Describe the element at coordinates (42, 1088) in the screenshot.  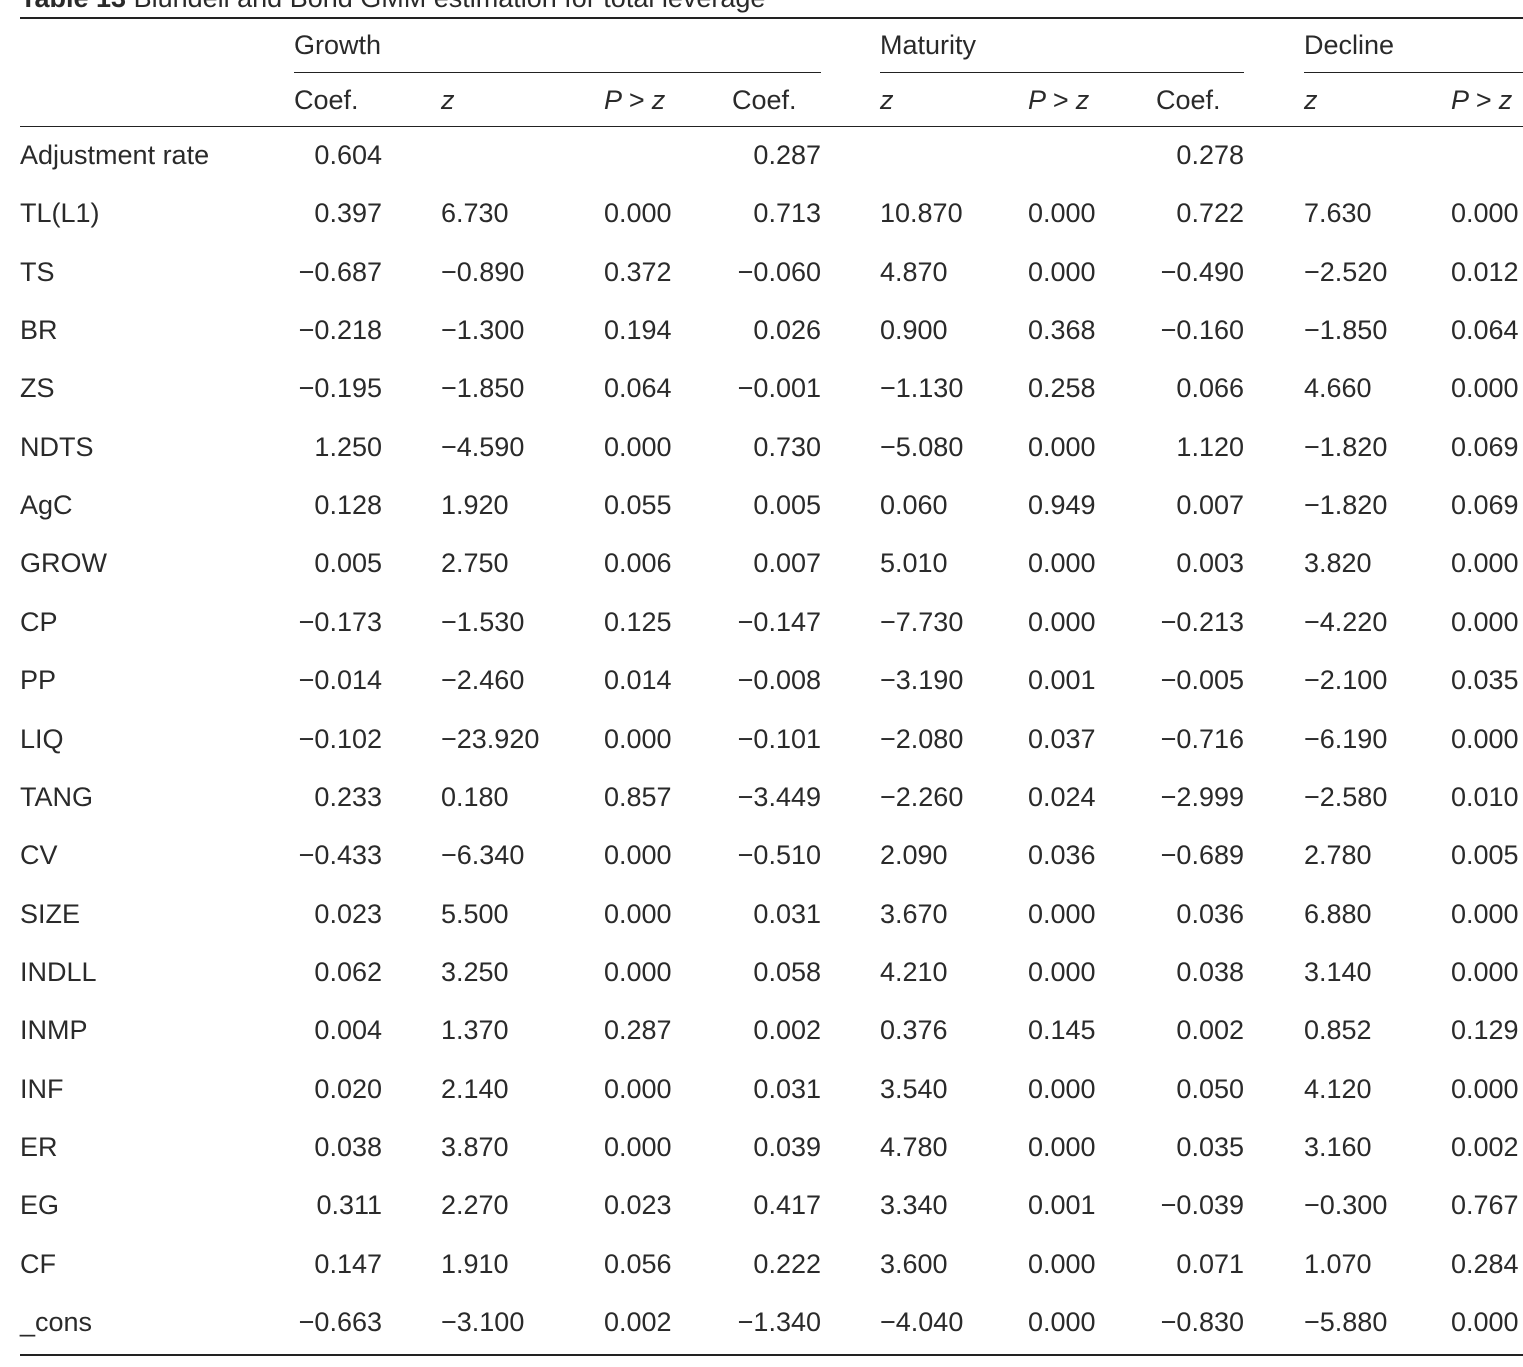
I see `row-label: INF` at that location.